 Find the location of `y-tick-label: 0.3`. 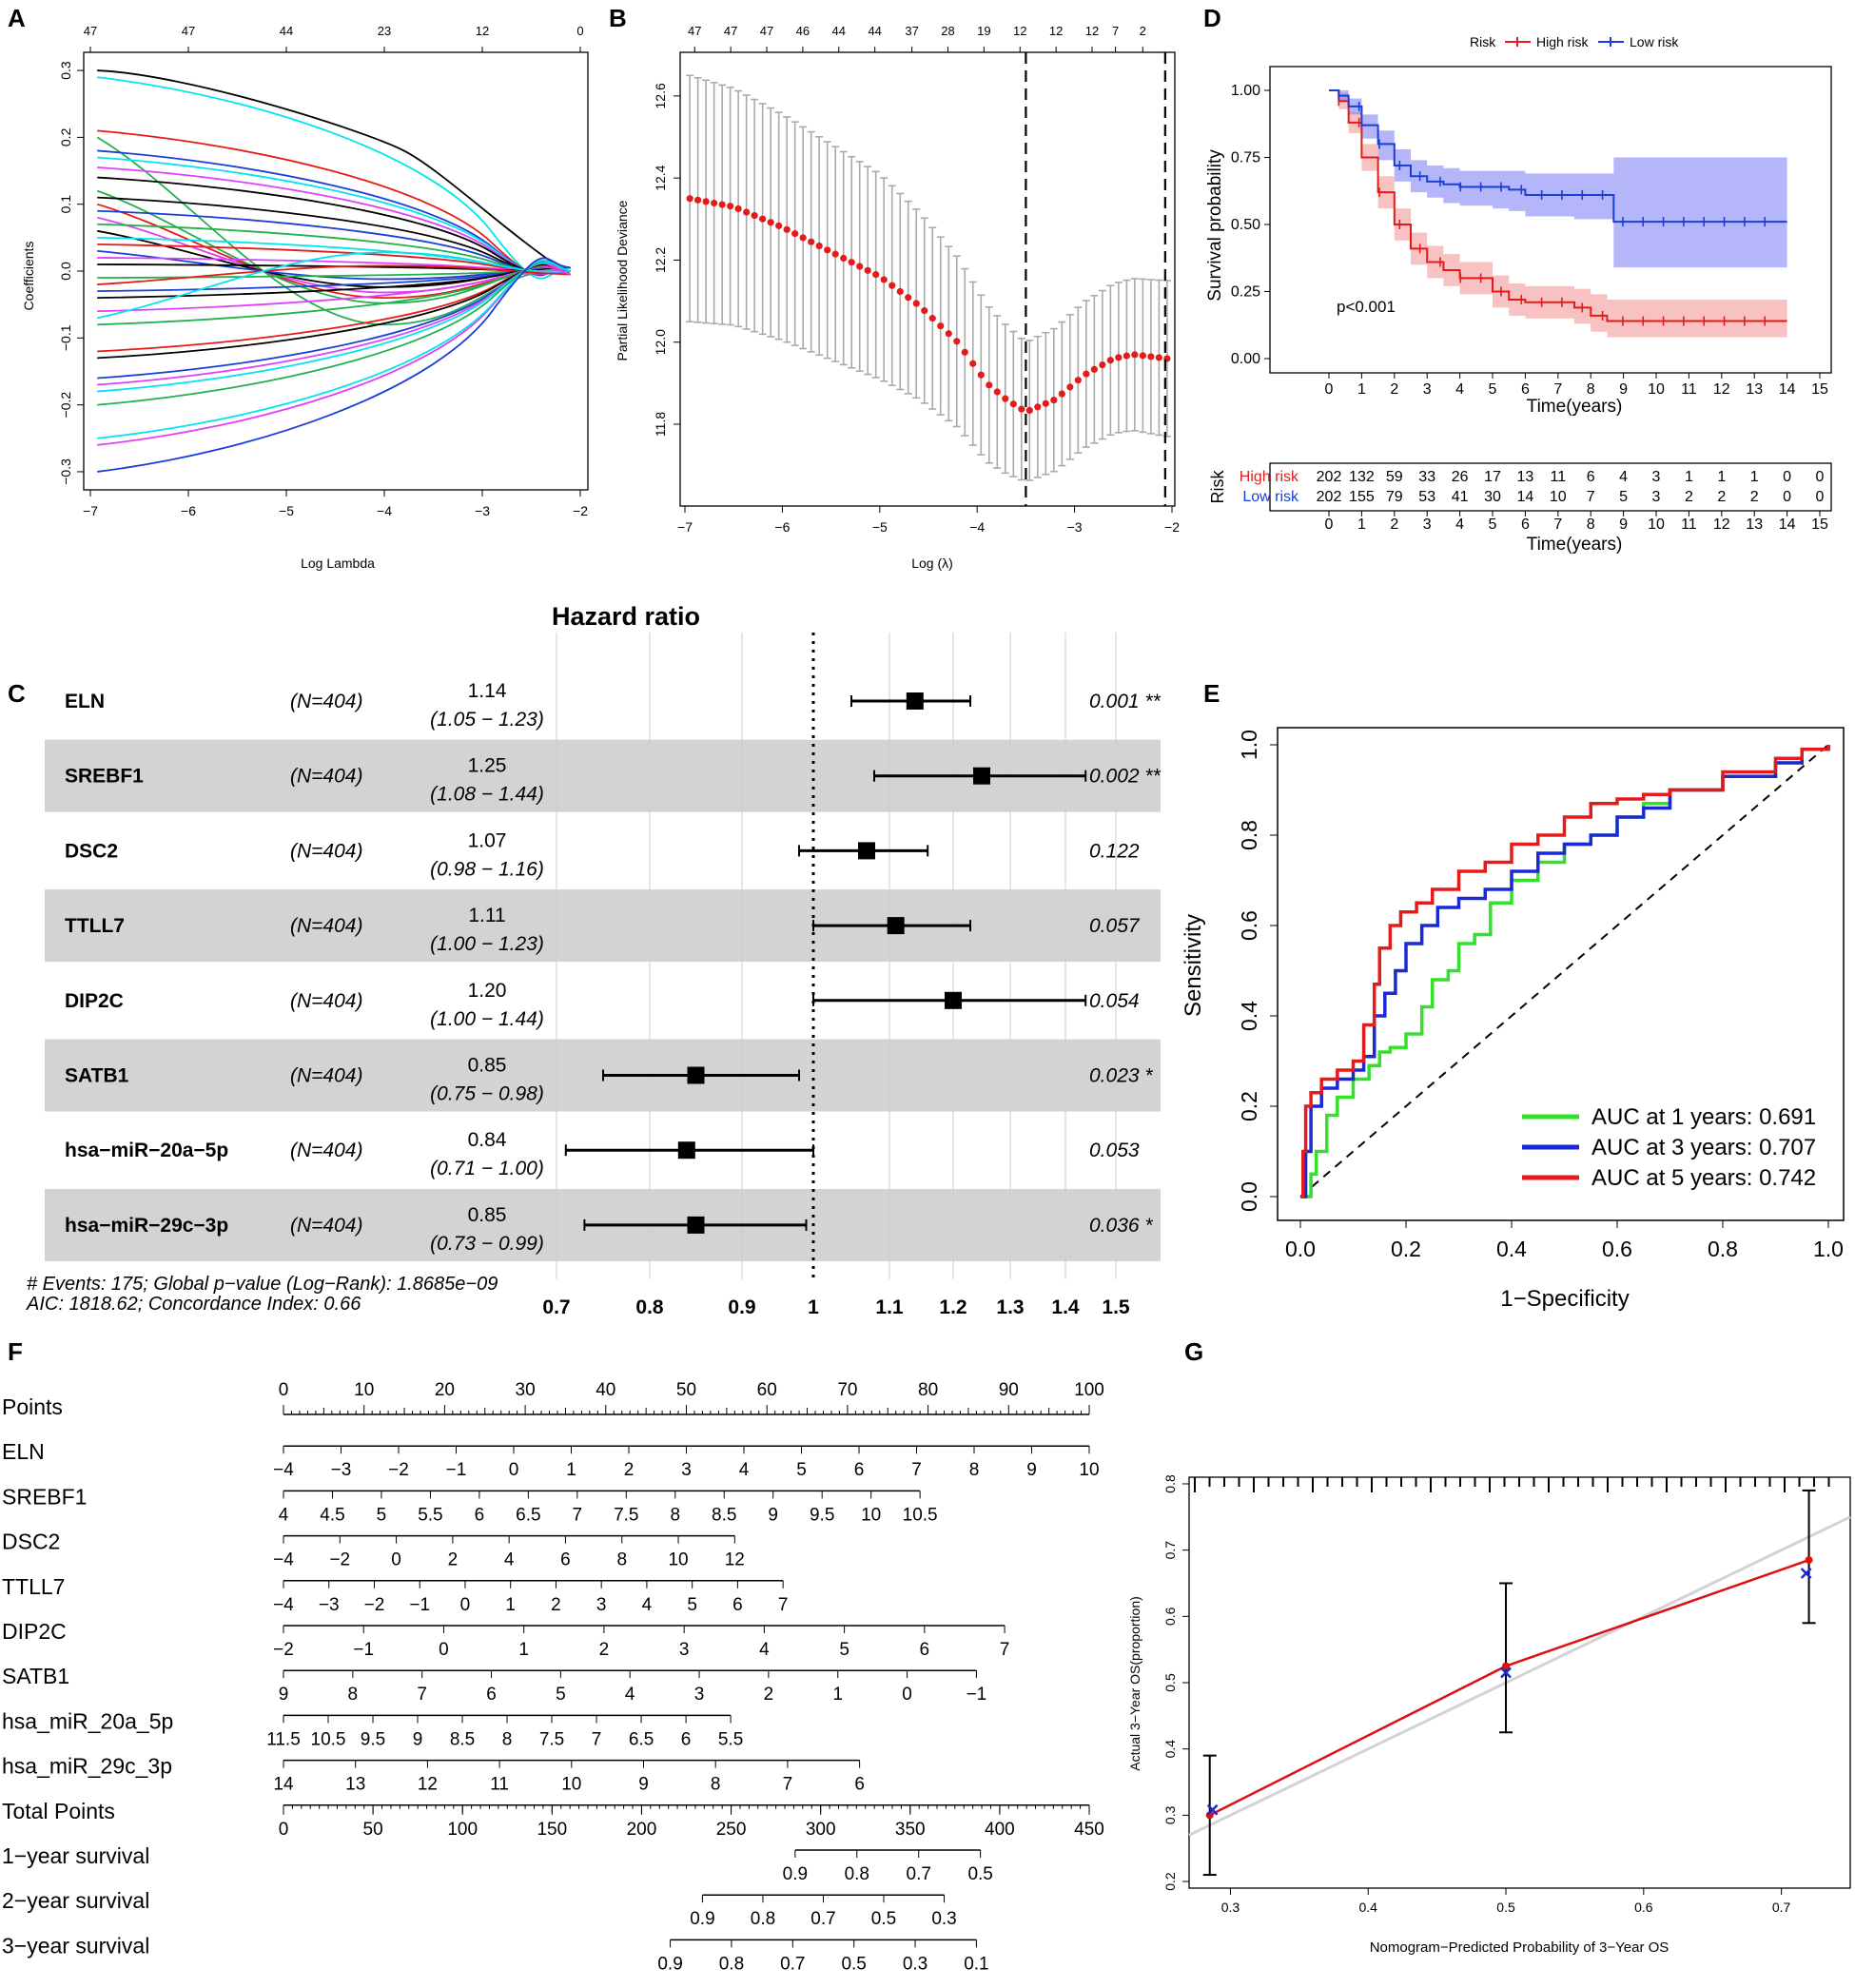

y-tick-label: 0.3 is located at coordinates (1170, 1814).